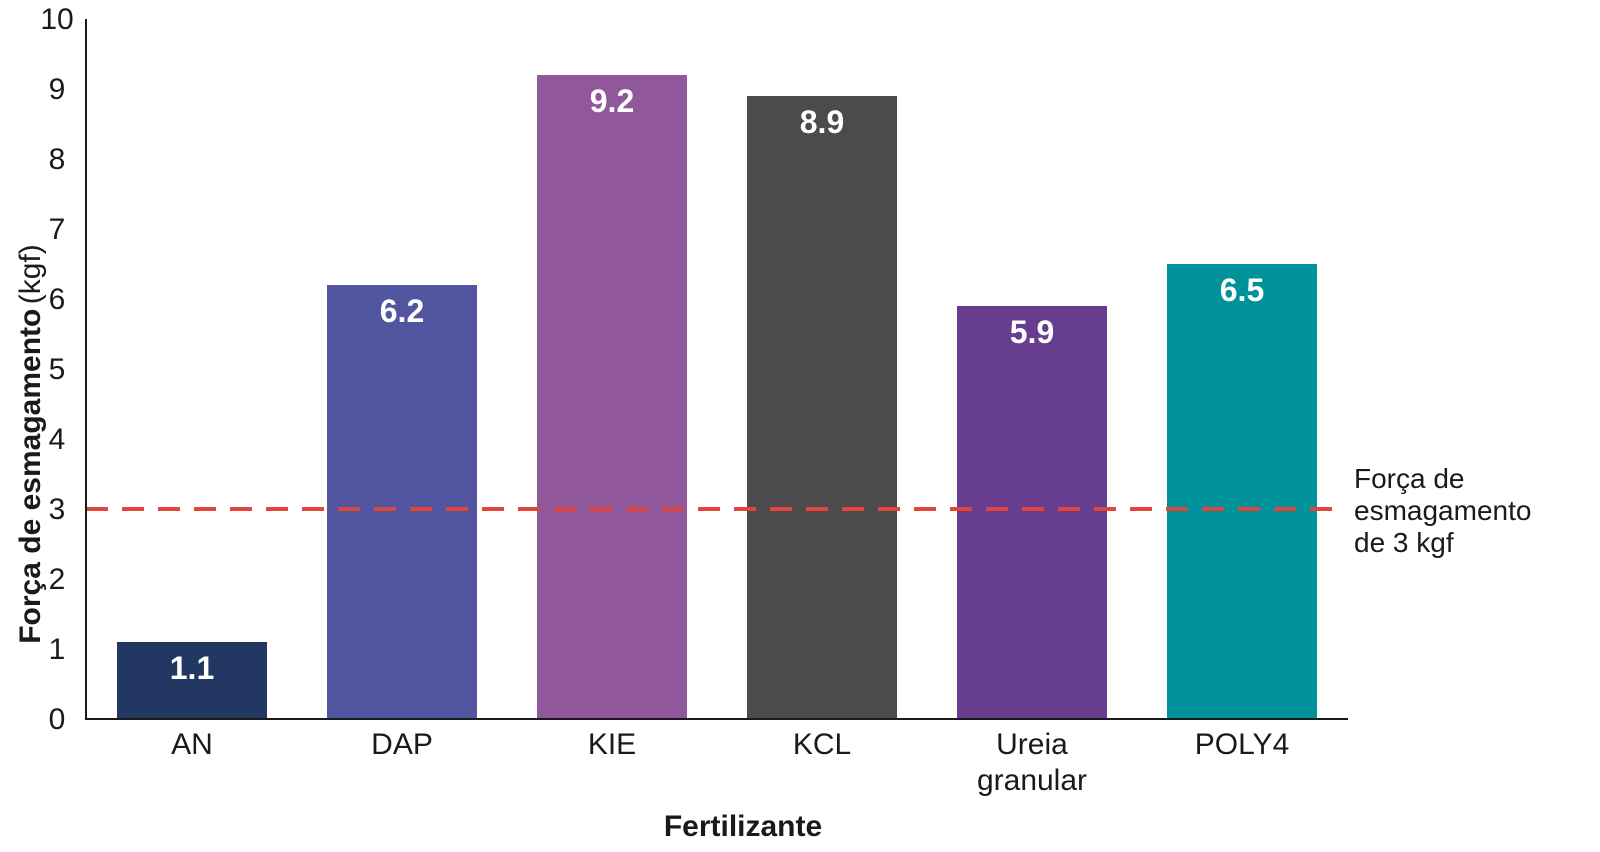 This screenshot has width=1600, height=852. I want to click on y-tick-label: 5, so click(57, 369).